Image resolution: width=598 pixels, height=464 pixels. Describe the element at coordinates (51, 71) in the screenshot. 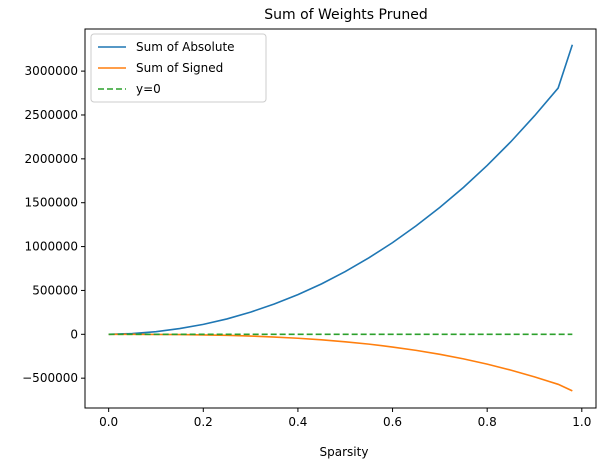

I see `y-tick-label: 3000000` at that location.